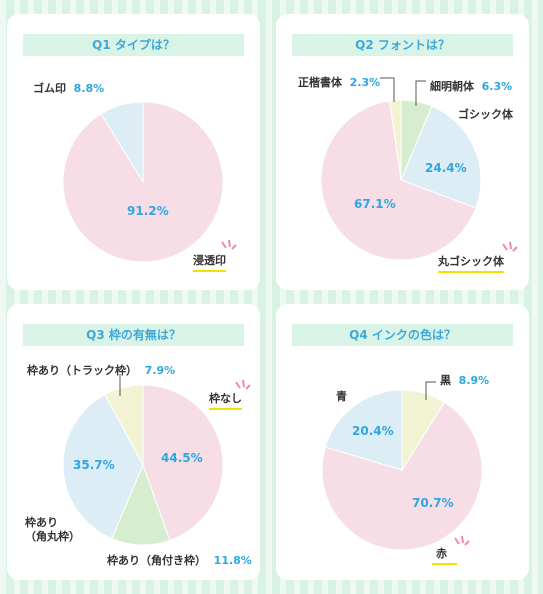 The width and height of the screenshot is (543, 594). Describe the element at coordinates (510, 246) in the screenshot. I see `q2-sparkle-icon` at that location.